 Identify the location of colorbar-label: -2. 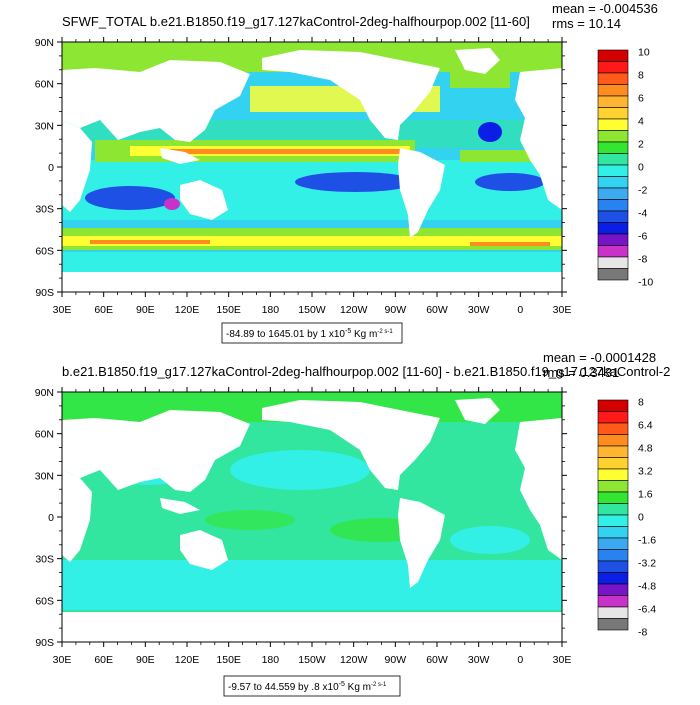
(642, 190).